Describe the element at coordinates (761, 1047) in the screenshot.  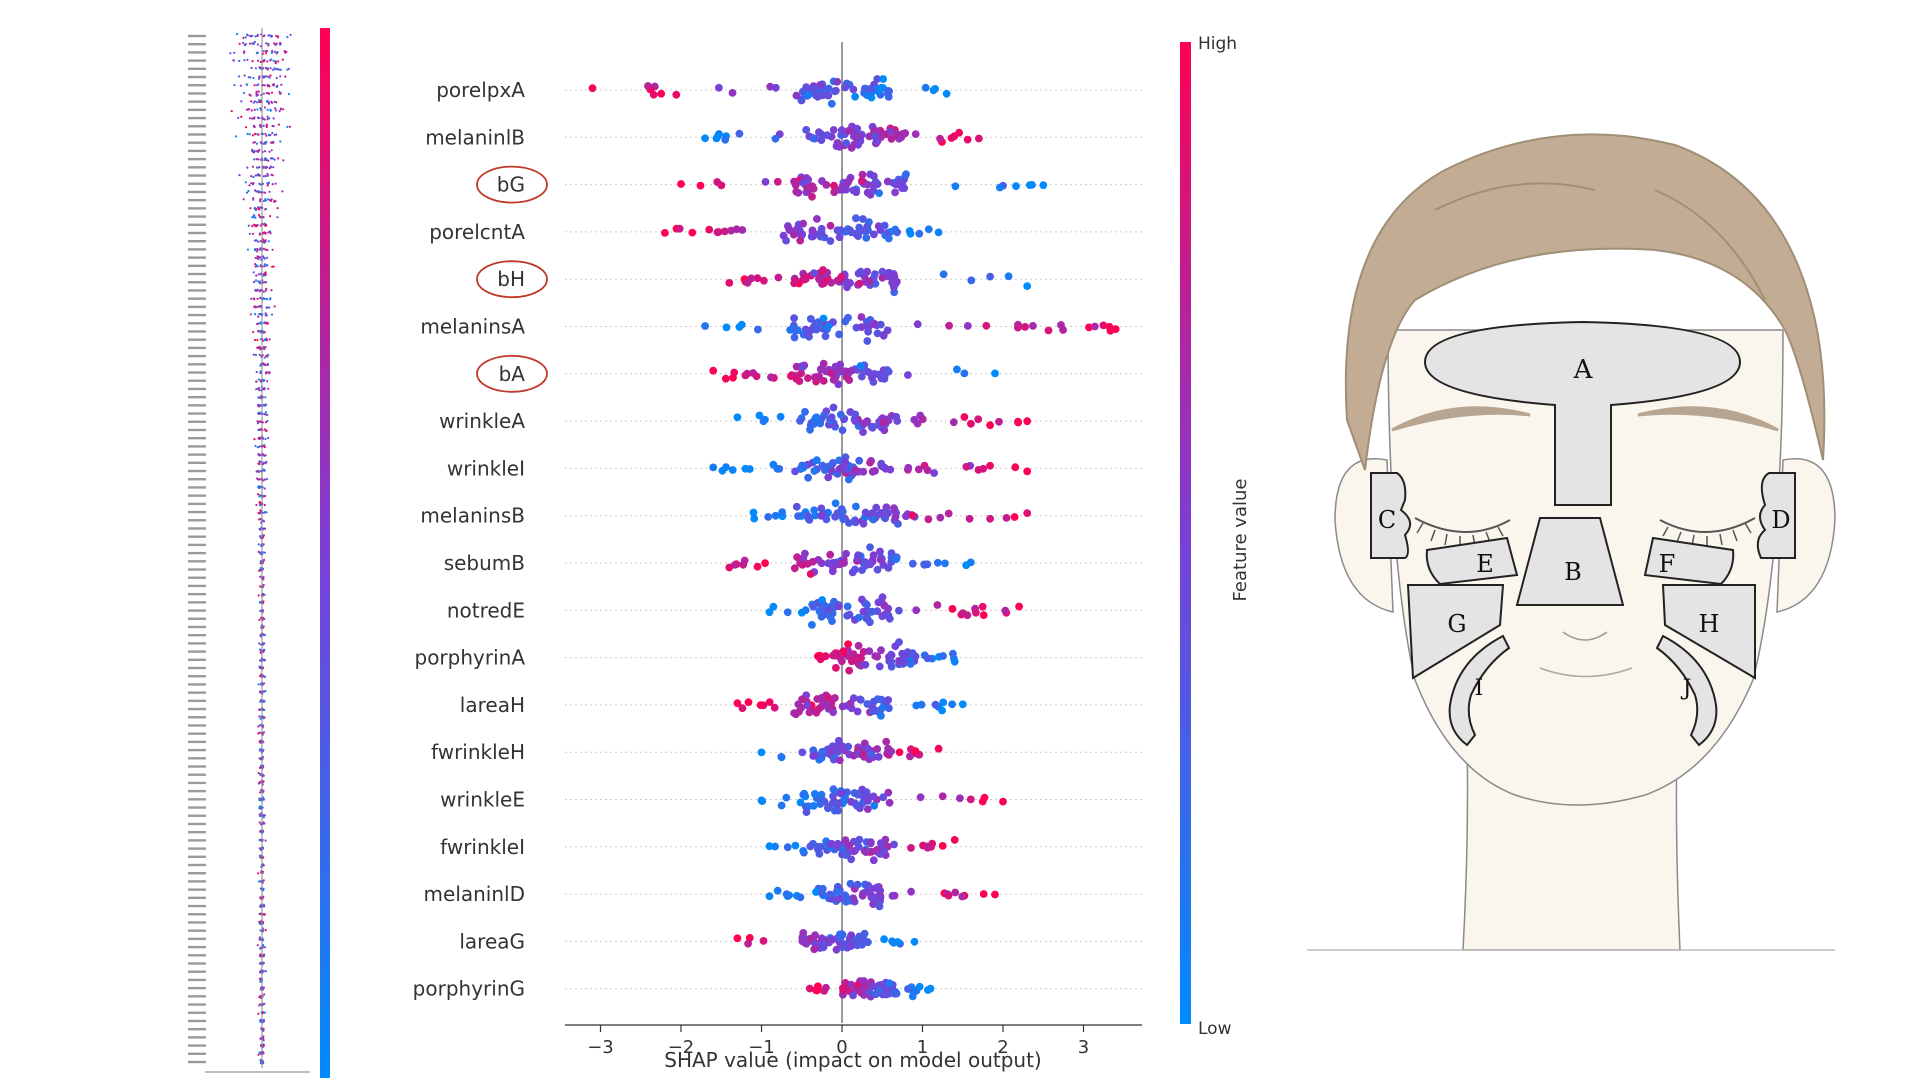
I see `x-tick-label: −1` at that location.